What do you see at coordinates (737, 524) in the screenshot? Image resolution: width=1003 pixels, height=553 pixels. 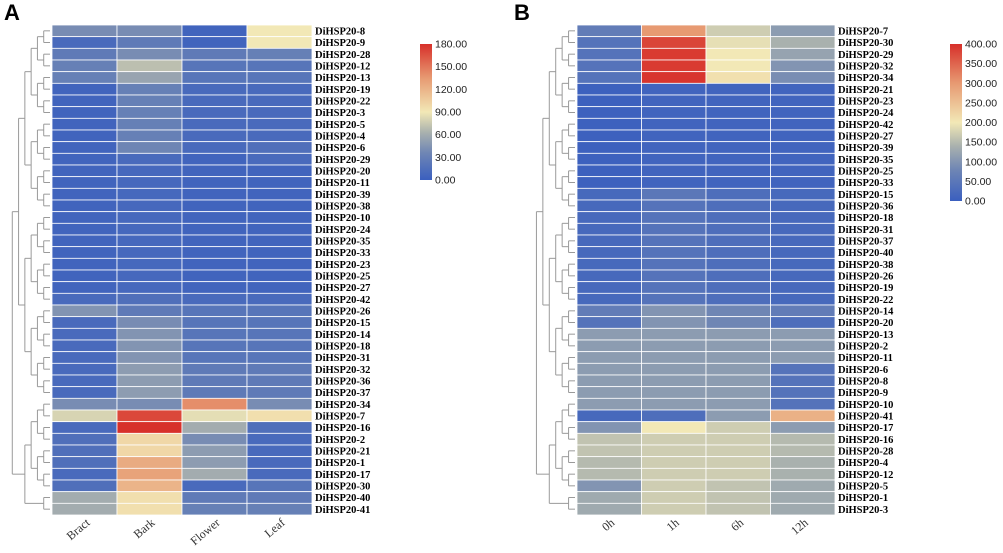 I see `column-label: 6h` at bounding box center [737, 524].